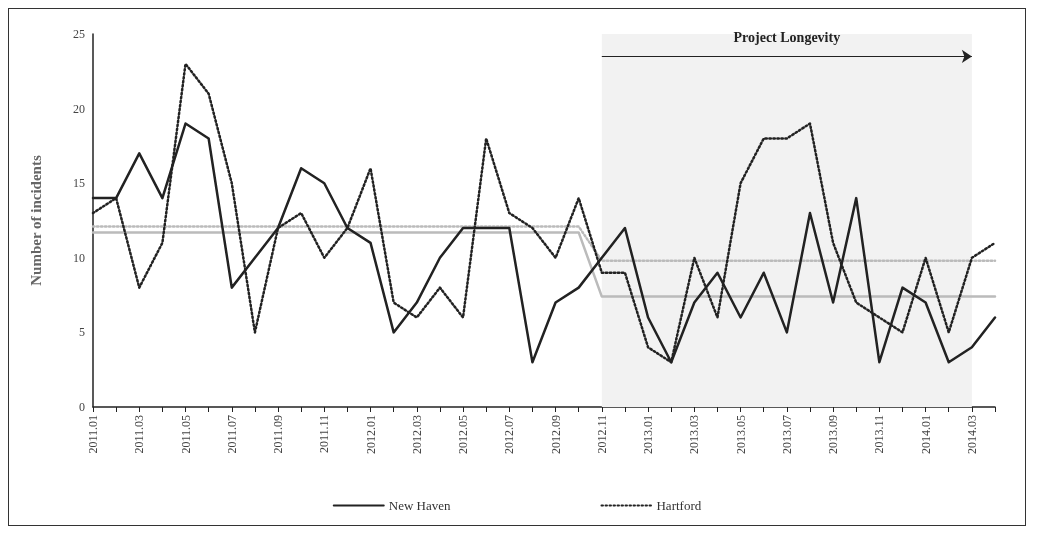 Image resolution: width=1038 pixels, height=538 pixels. What do you see at coordinates (694, 434) in the screenshot?
I see `x-tick-label: 2013.03` at bounding box center [694, 434].